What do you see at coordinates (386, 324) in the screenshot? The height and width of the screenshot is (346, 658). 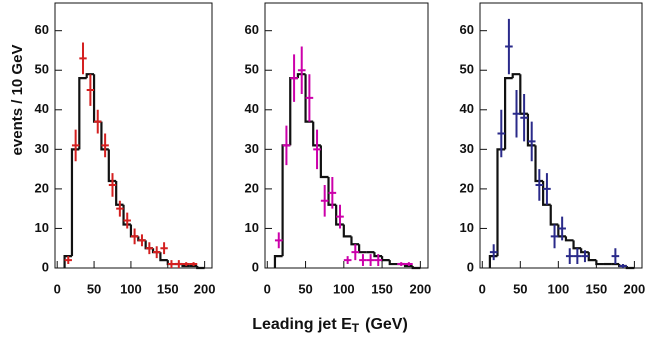 I see `x-label-unit: (GeV)` at bounding box center [386, 324].